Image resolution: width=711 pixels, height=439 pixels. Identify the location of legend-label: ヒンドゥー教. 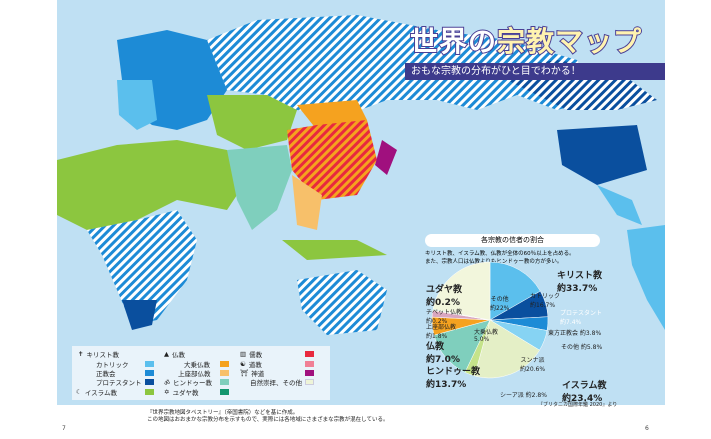
(192, 383).